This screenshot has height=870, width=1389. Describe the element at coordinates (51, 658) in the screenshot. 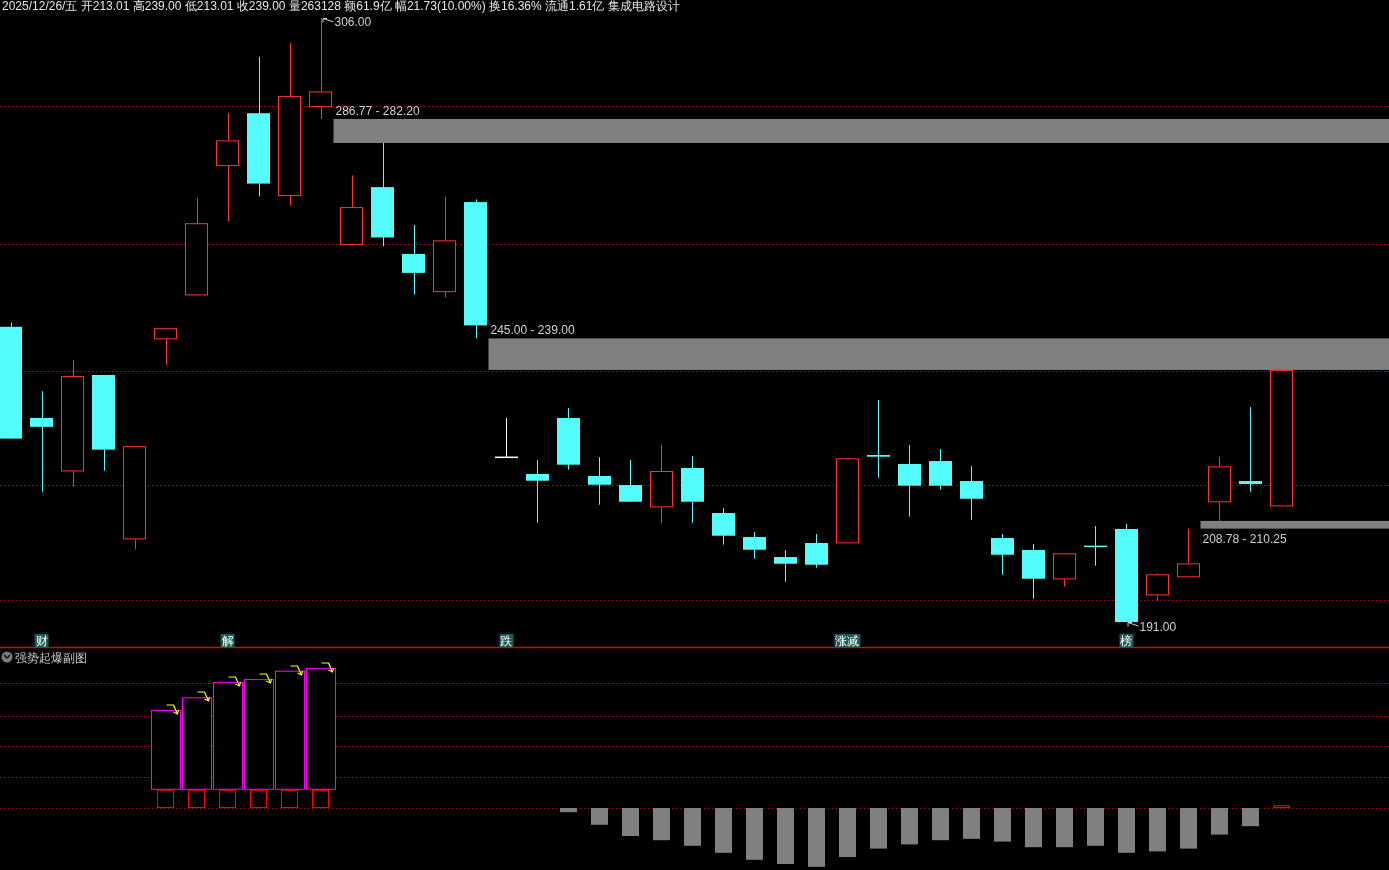

I see `title: 强势起爆副图` at that location.